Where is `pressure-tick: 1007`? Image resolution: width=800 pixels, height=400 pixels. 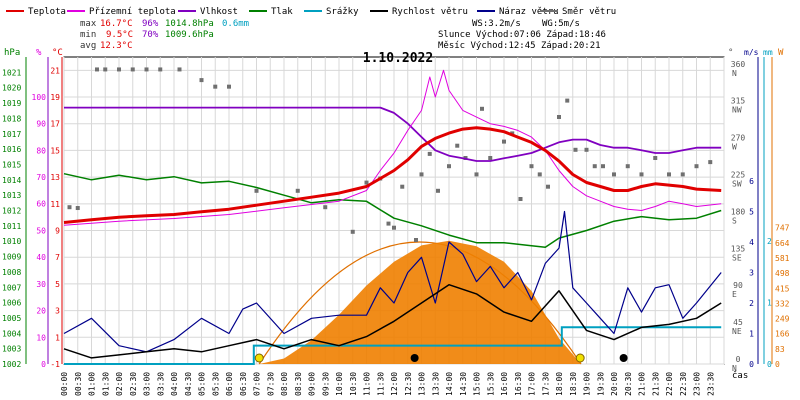 pressure-tick: 1007 is located at coordinates (11, 287).